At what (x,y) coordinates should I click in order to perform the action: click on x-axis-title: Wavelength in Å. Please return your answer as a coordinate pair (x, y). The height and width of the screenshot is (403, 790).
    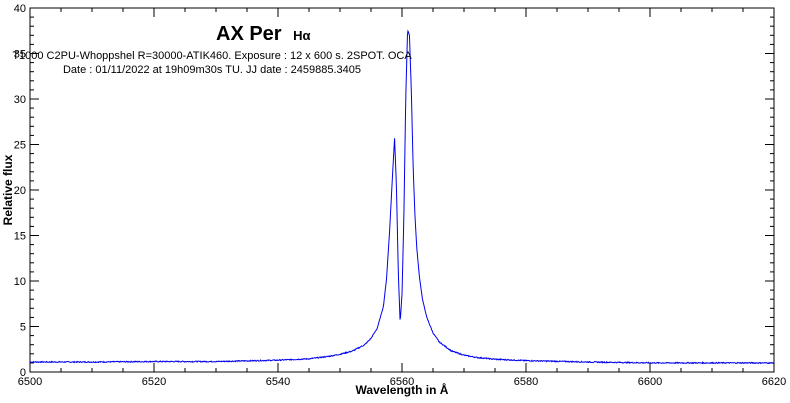
    Looking at the image, I should click on (402, 389).